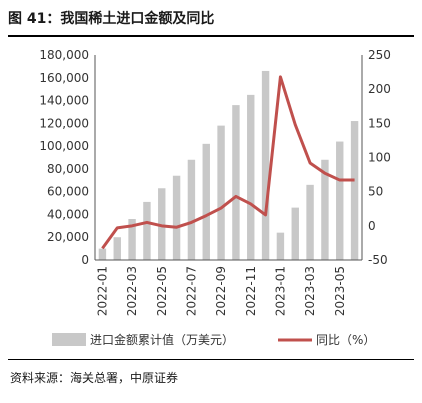 This screenshot has height=403, width=422. Describe the element at coordinates (162, 339) in the screenshot. I see `legend-bar-label: 进口金额累计值（万美元）` at that location.